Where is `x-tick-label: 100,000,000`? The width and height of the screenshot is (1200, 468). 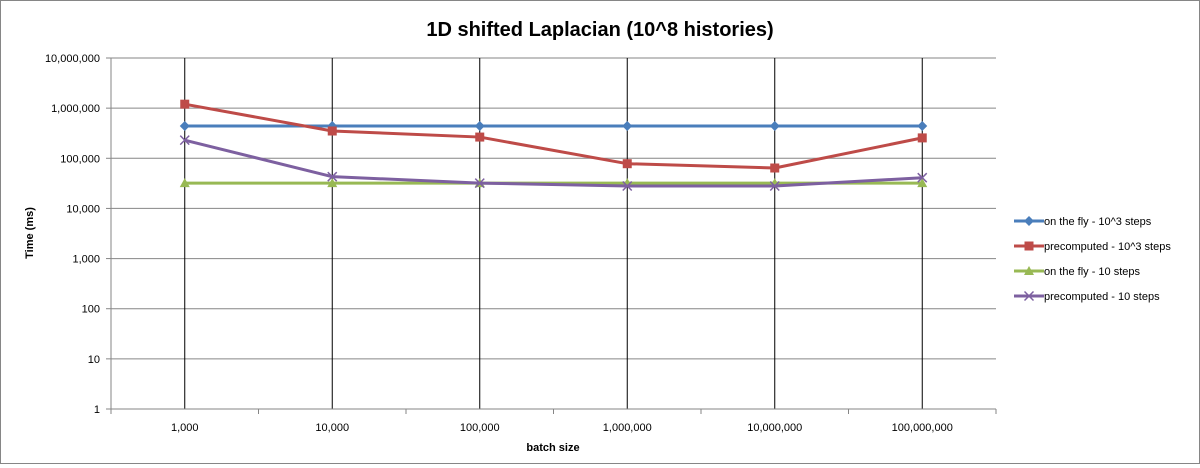
x-tick-label: 100,000,000 is located at coordinates (922, 428).